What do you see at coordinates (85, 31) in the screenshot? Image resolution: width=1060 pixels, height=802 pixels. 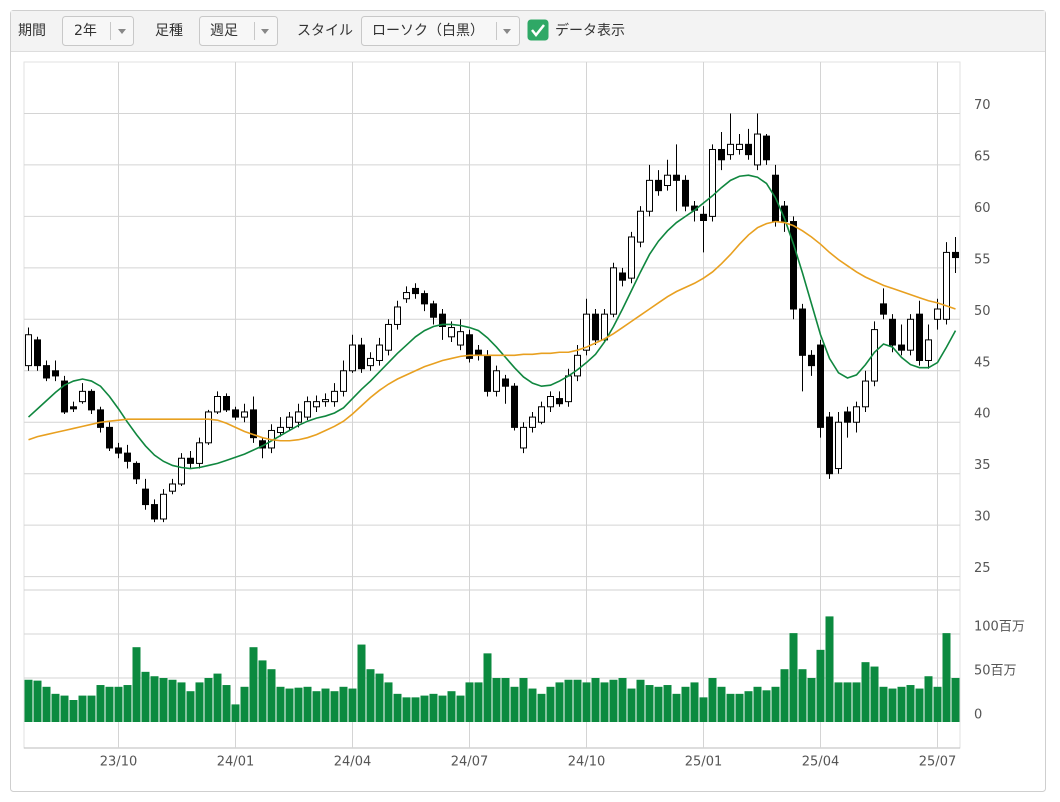 I see `period-value: 2年` at bounding box center [85, 31].